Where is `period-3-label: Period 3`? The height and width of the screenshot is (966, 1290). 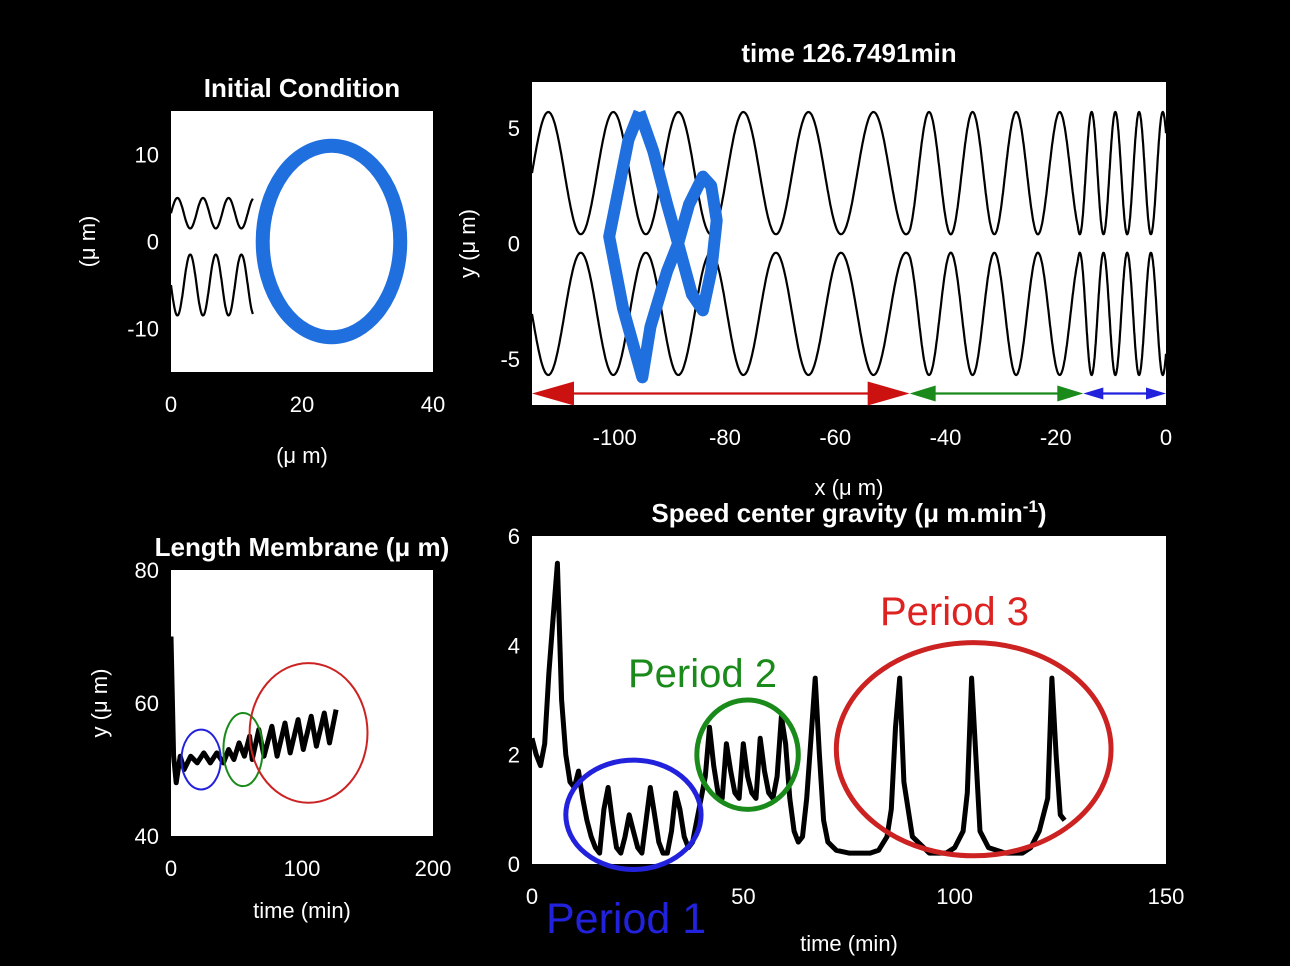
period-3-label: Period 3 is located at coordinates (954, 612).